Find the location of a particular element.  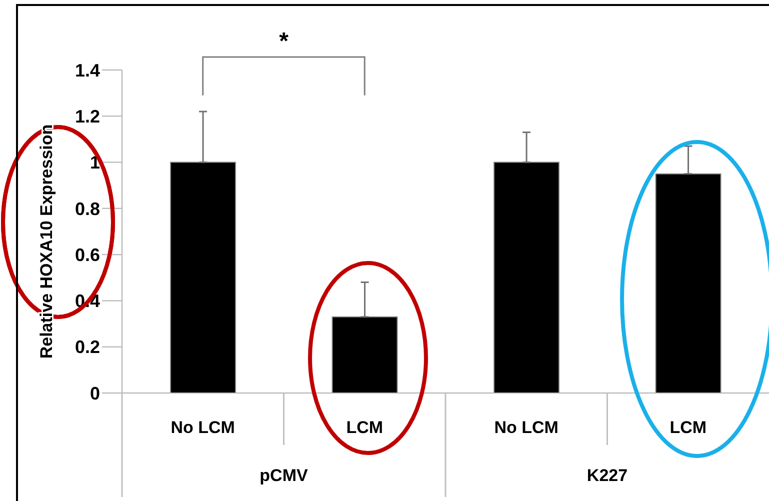

y-tick-label: 0 is located at coordinates (95, 393).